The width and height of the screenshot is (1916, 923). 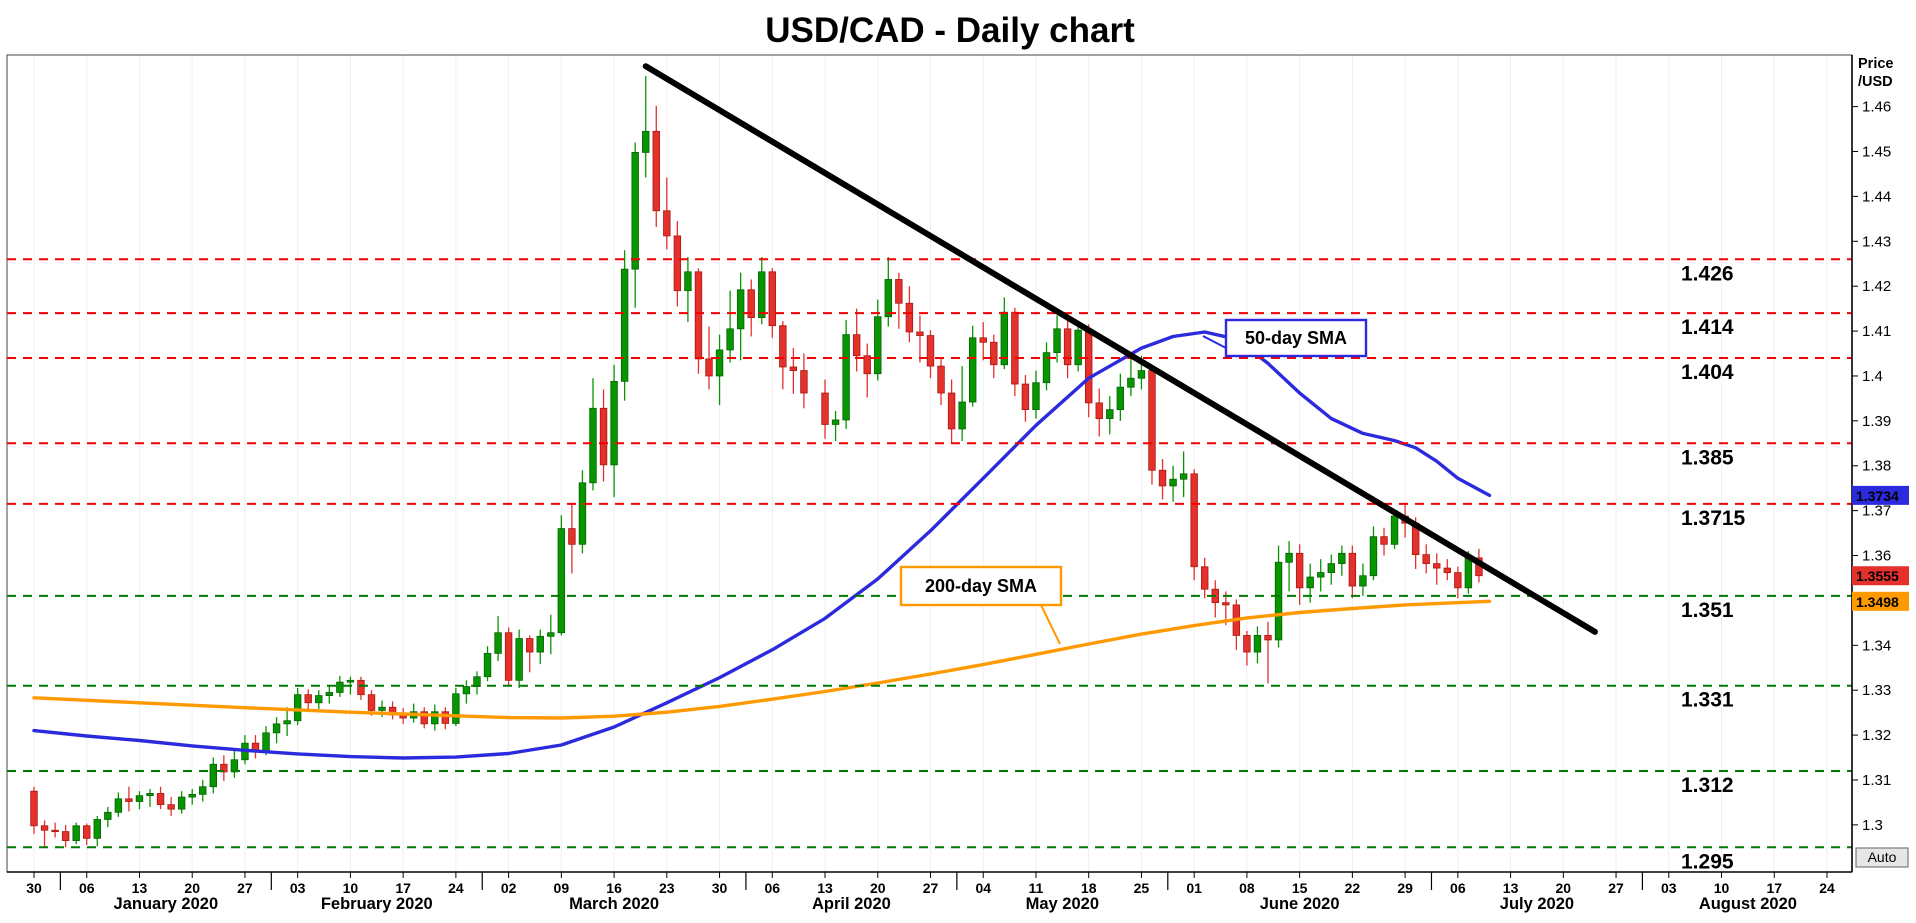 I want to click on x-tick-label: 24, so click(x=1827, y=888).